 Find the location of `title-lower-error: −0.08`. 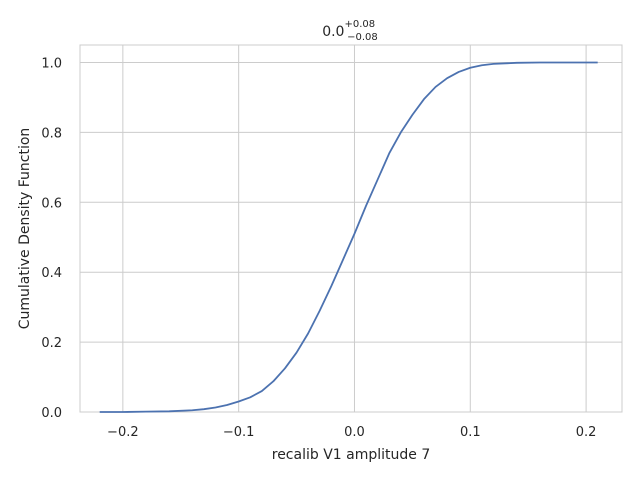

title-lower-error: −0.08 is located at coordinates (362, 37).